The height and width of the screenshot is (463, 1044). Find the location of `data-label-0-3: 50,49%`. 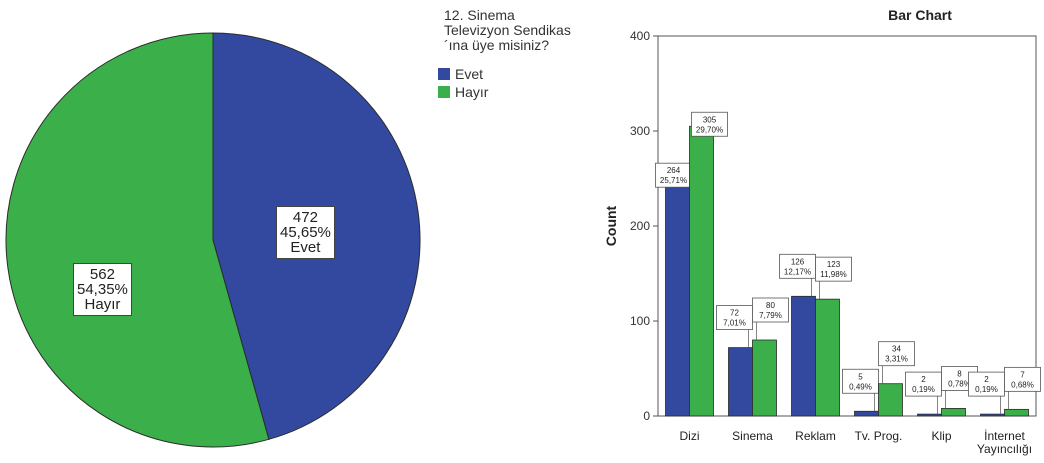

data-label-0-3: 50,49% is located at coordinates (860, 390).